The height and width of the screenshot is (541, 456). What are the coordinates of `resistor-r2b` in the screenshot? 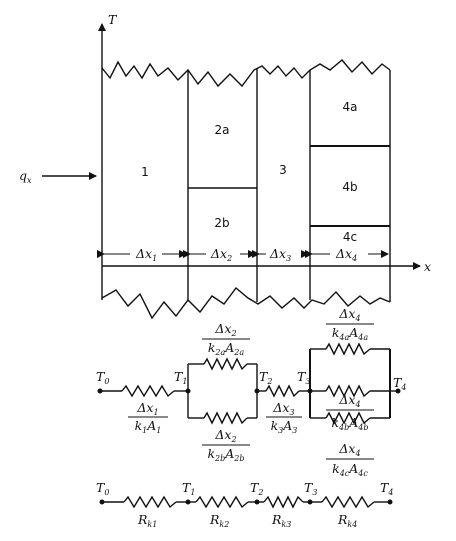 It's located at (225, 418).